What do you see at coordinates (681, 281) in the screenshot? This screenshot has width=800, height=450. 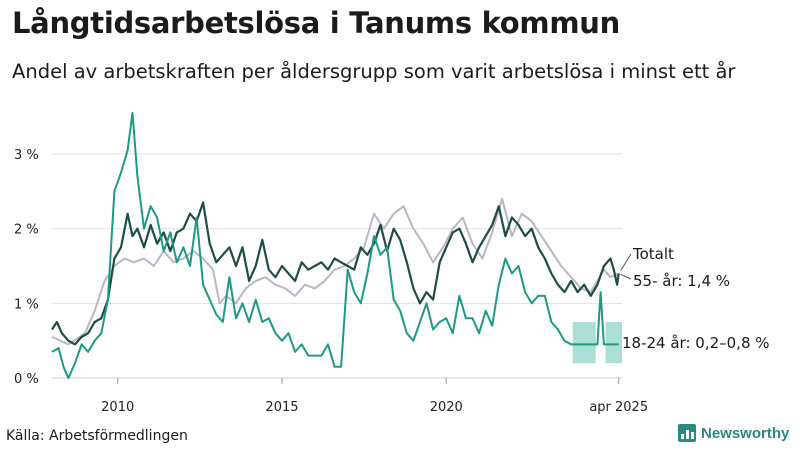 I see `age55-label: 55- år: 1,4 %` at bounding box center [681, 281].